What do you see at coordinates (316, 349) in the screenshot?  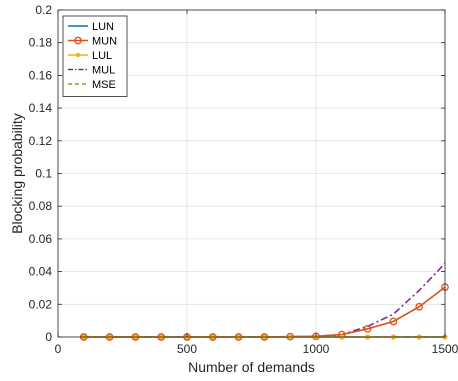 I see `x-tick-label: 1000` at bounding box center [316, 349].